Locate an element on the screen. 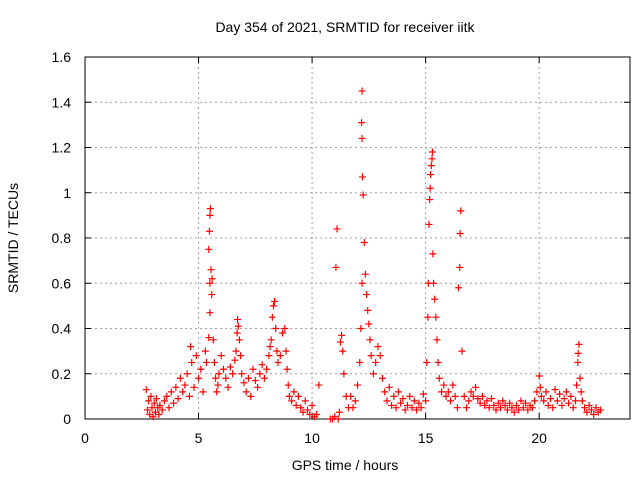 The image size is (640, 480). x-tick-label: 20 is located at coordinates (539, 438).